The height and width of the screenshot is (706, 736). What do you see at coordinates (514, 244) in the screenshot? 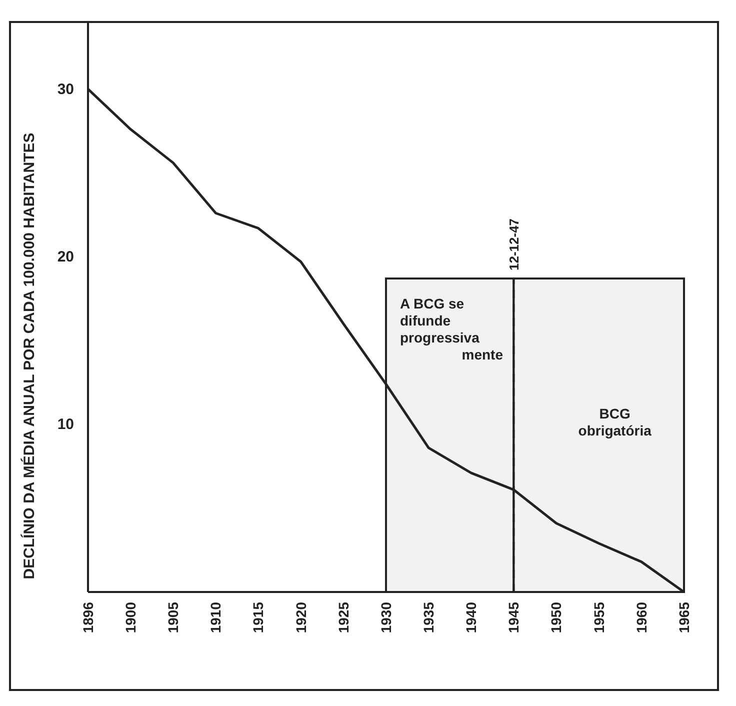
I see `ref-line-label: 12-12-47` at bounding box center [514, 244].